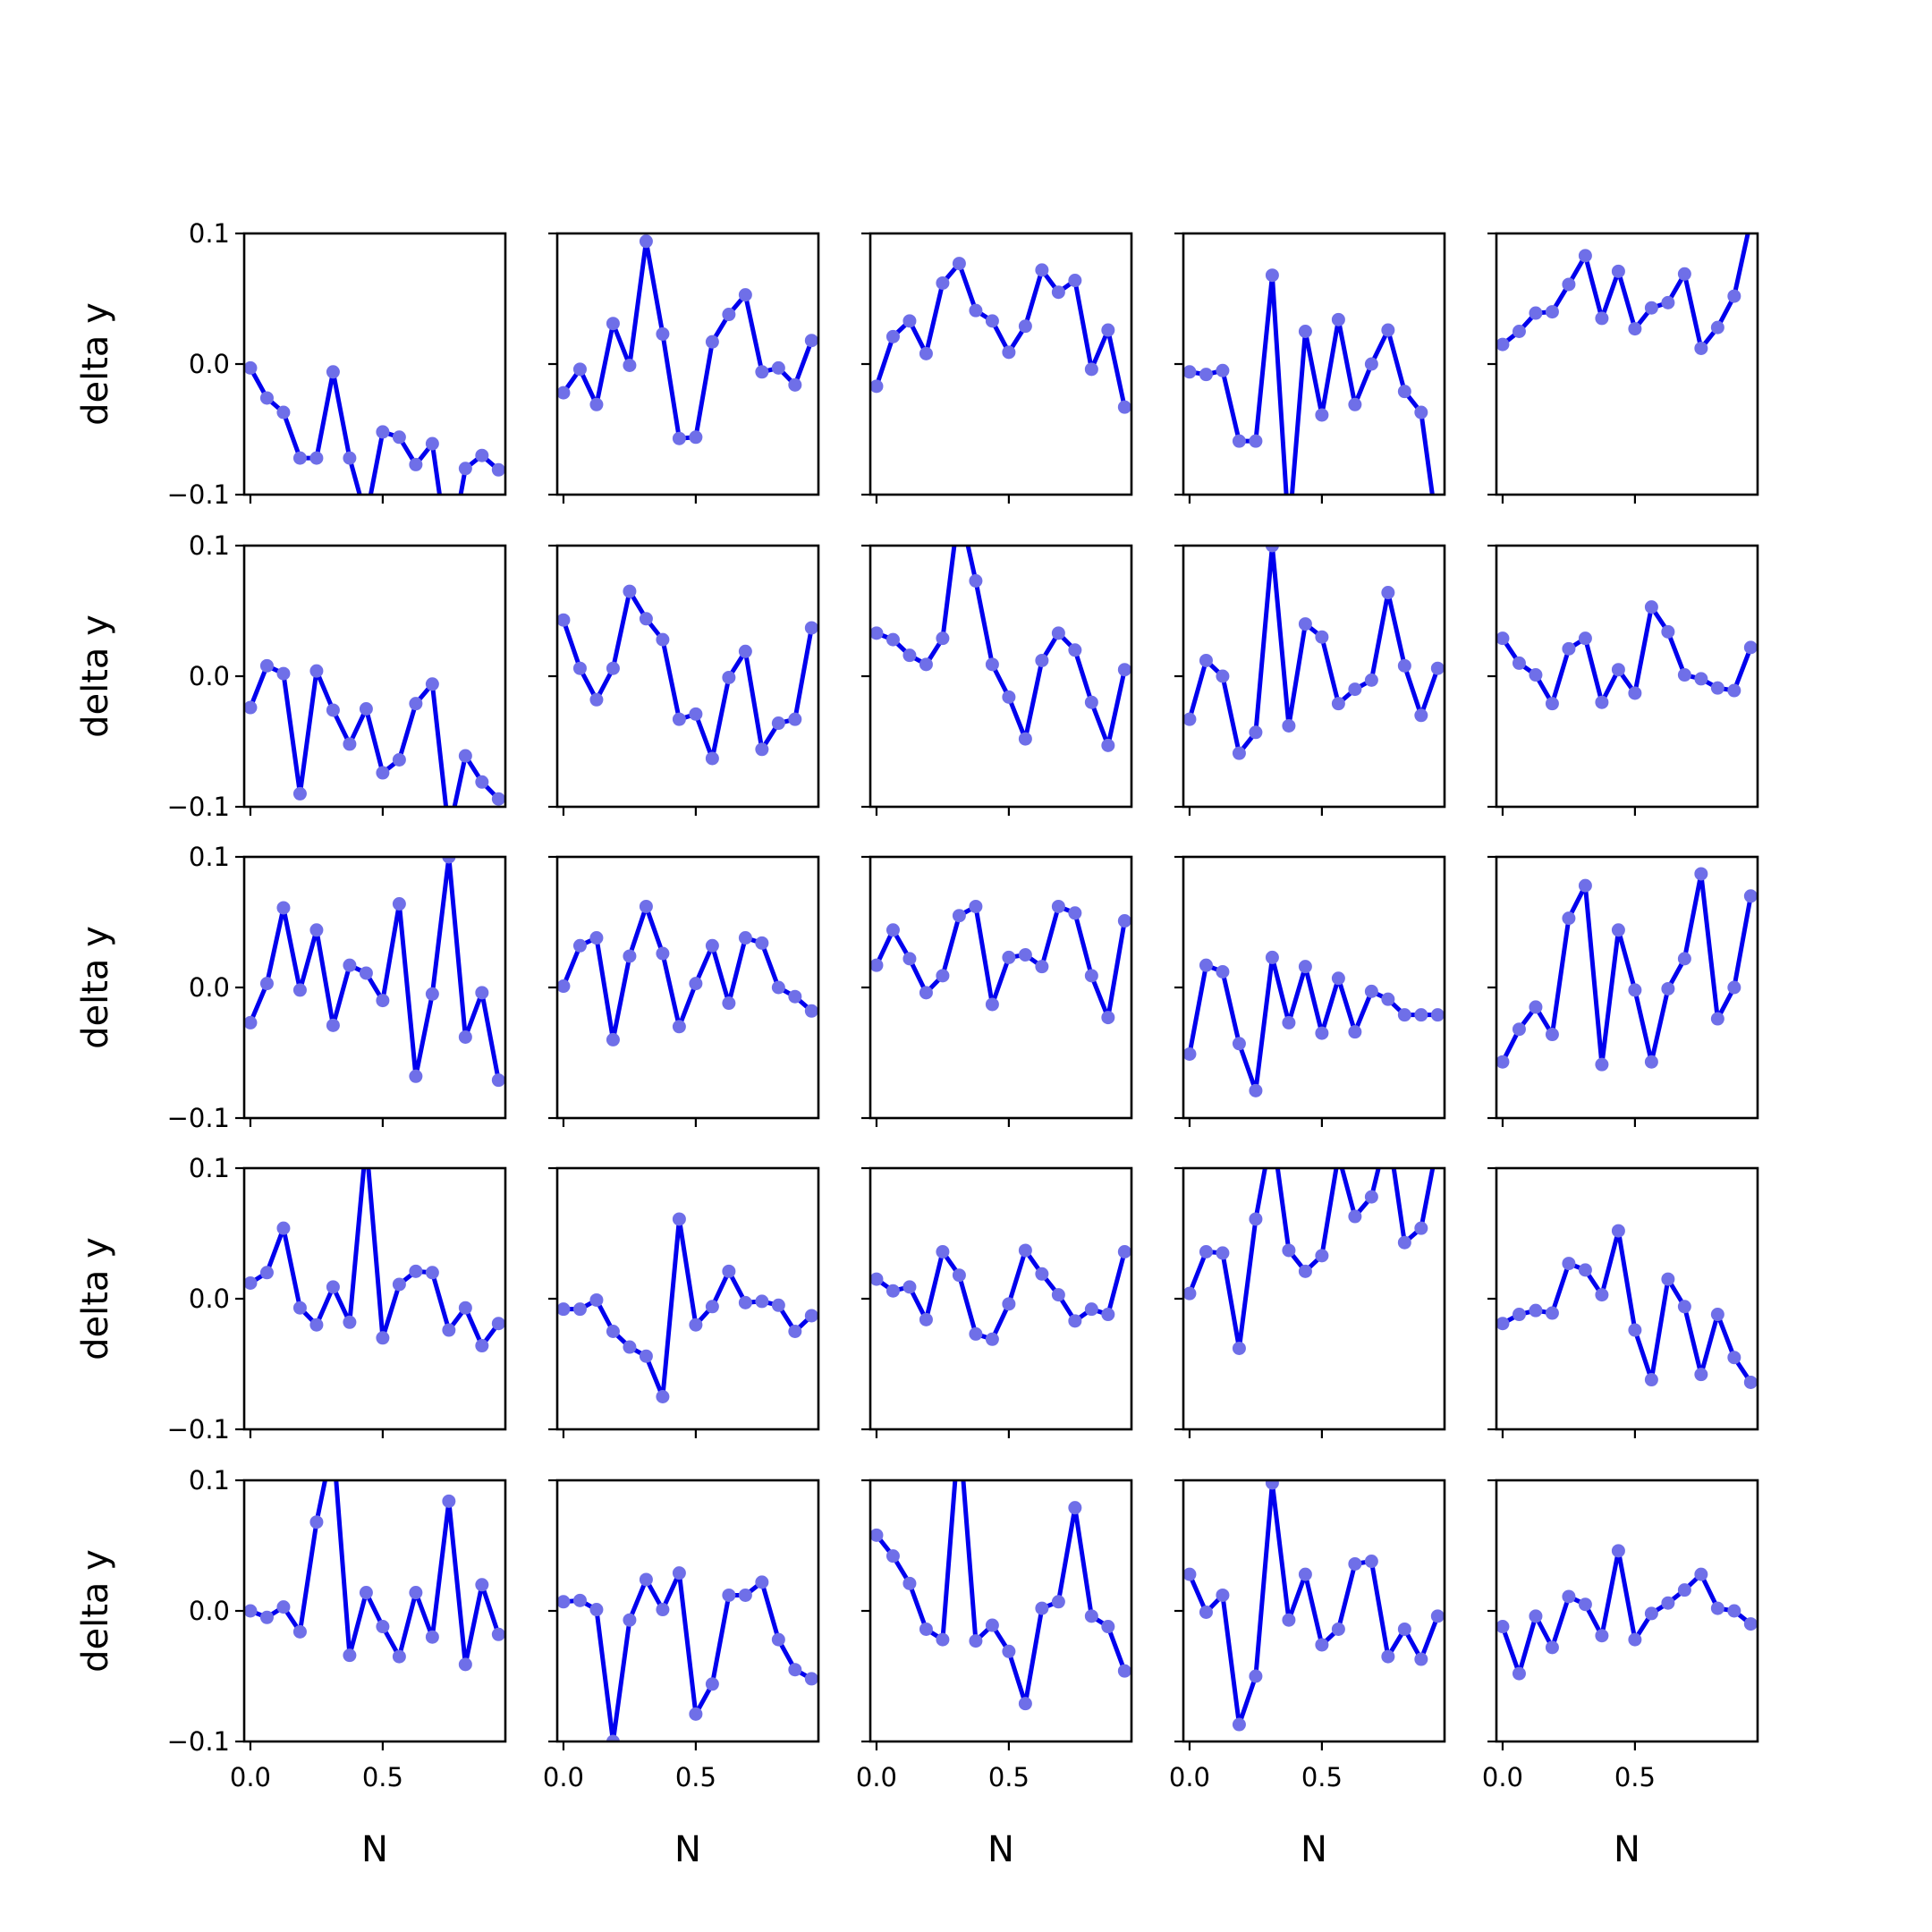 The height and width of the screenshot is (1932, 1932). I want to click on subplot-r3-c2, so click(997, 1302).